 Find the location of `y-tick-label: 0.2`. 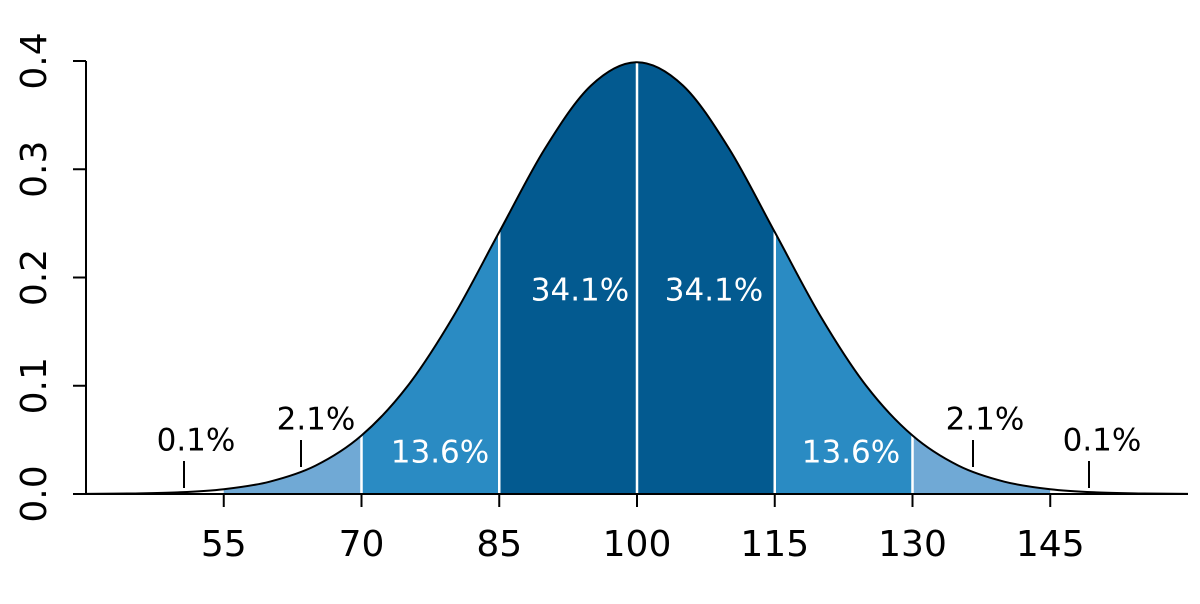

y-tick-label: 0.2 is located at coordinates (34, 277).